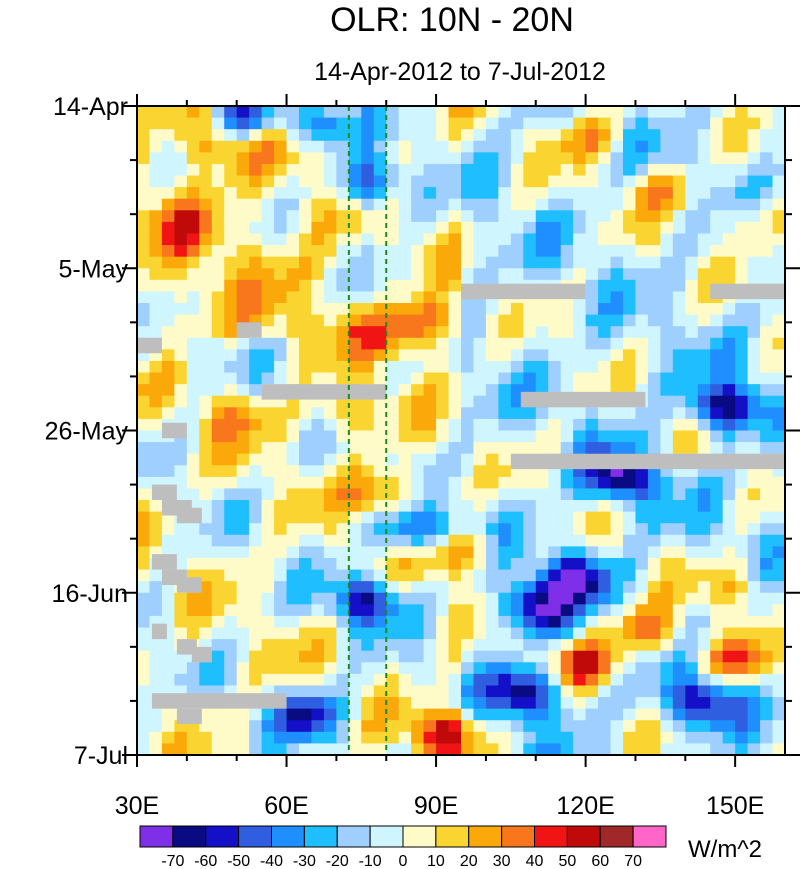  Describe the element at coordinates (249, 330) in the screenshot. I see `missing-block` at that location.